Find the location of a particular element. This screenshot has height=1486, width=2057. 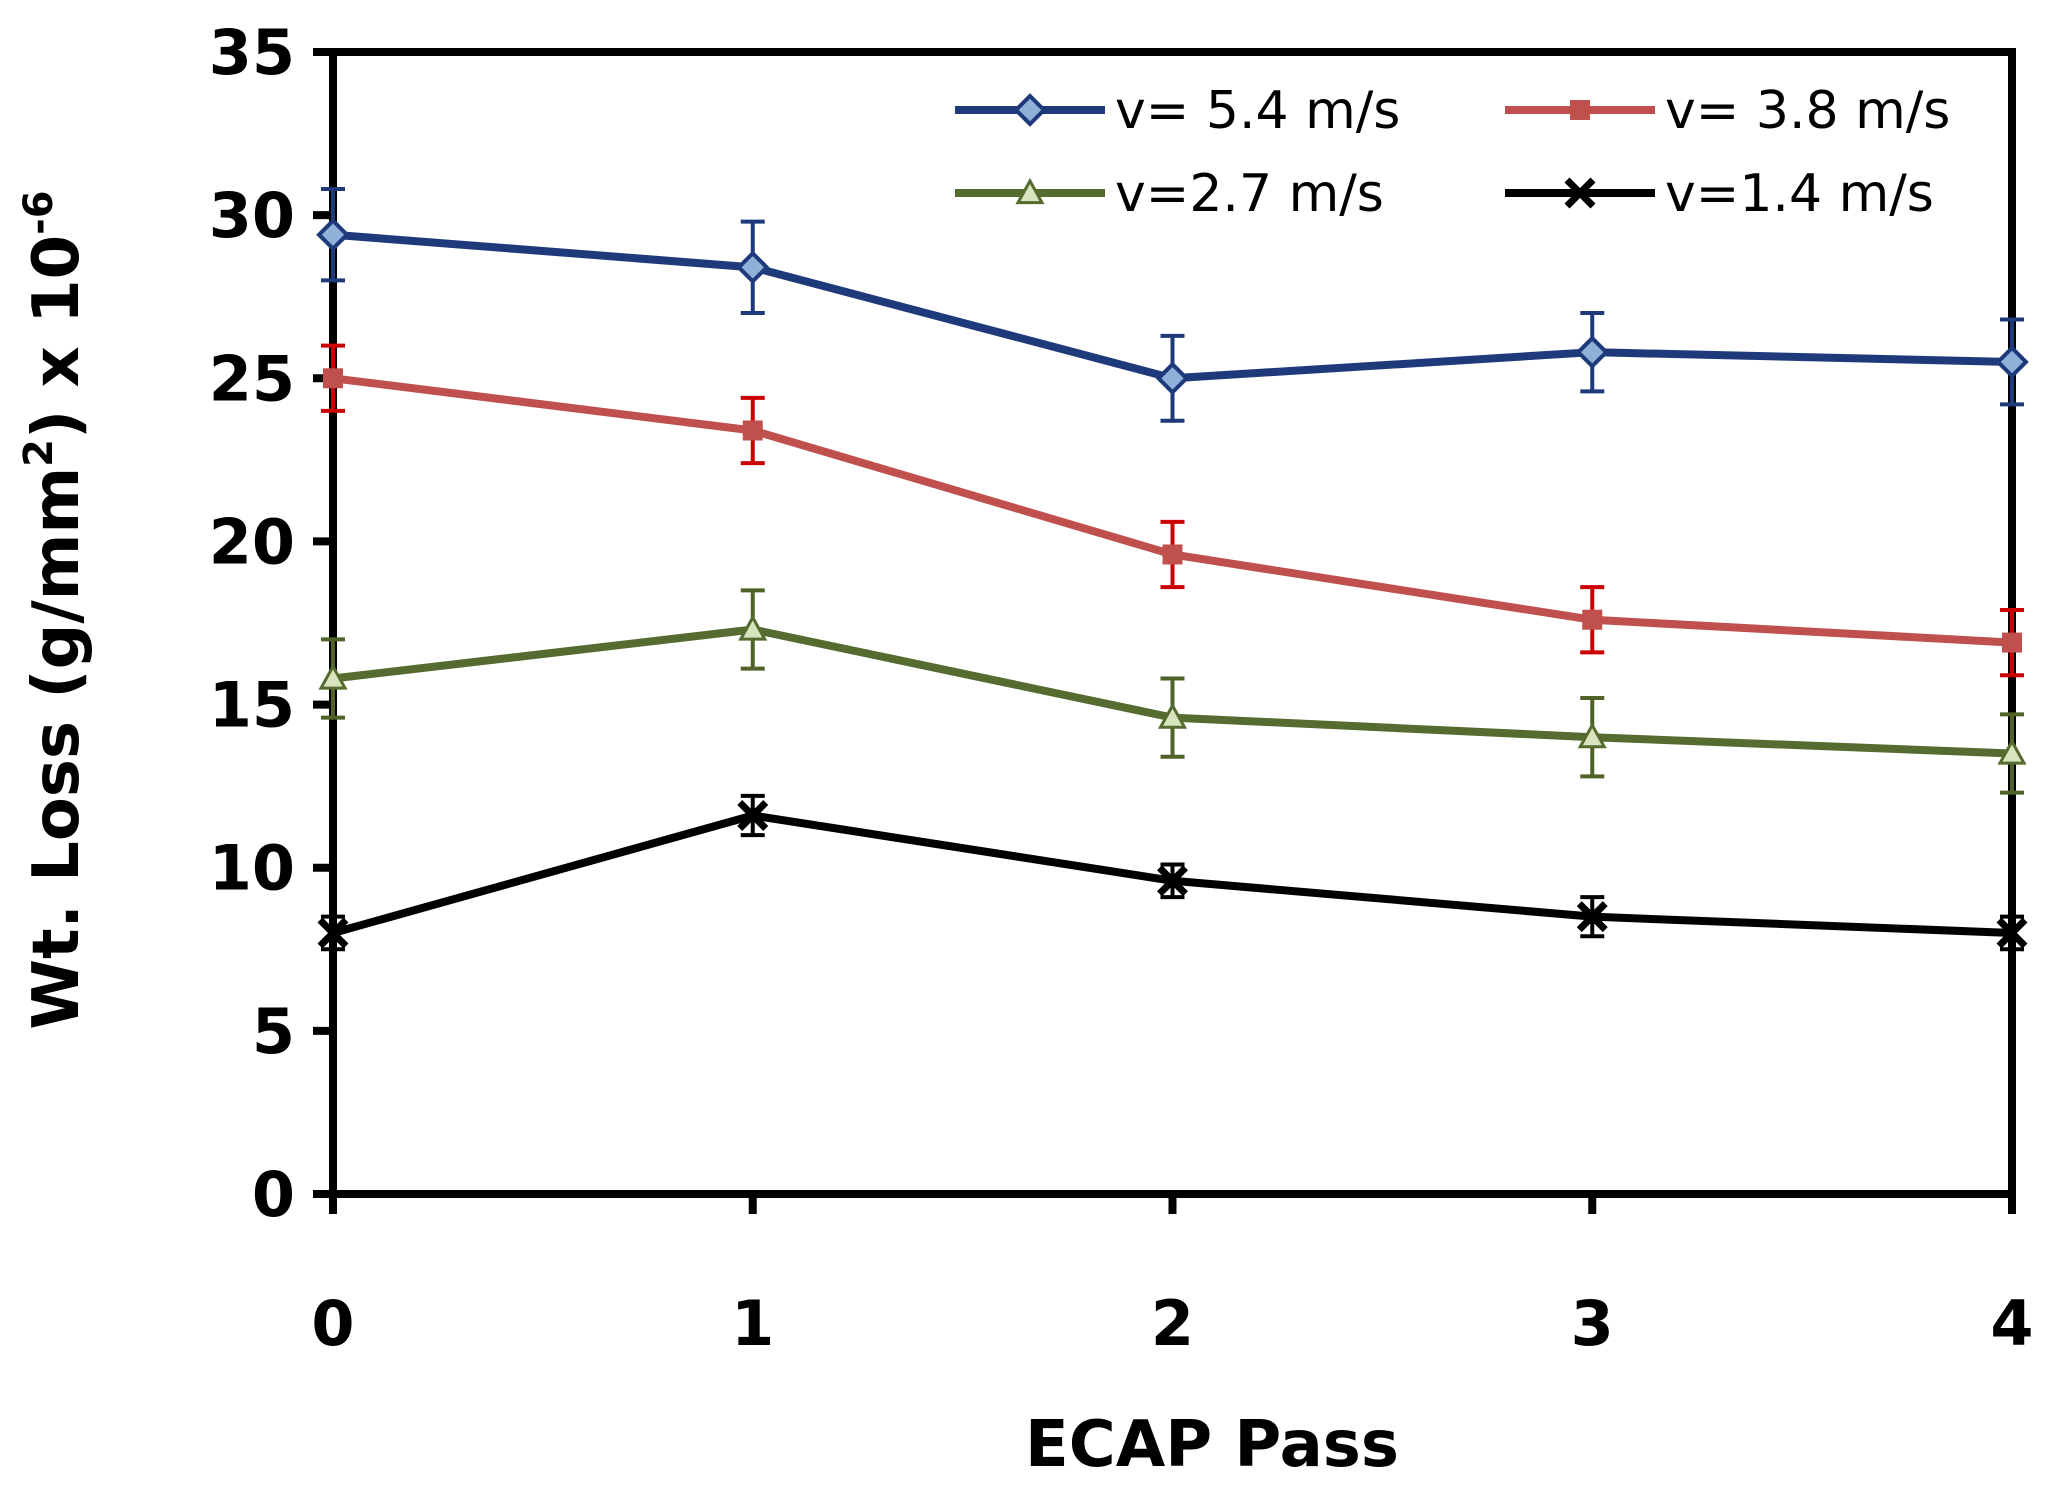

legend-label: v=2.7 m/s is located at coordinates (1249, 194).